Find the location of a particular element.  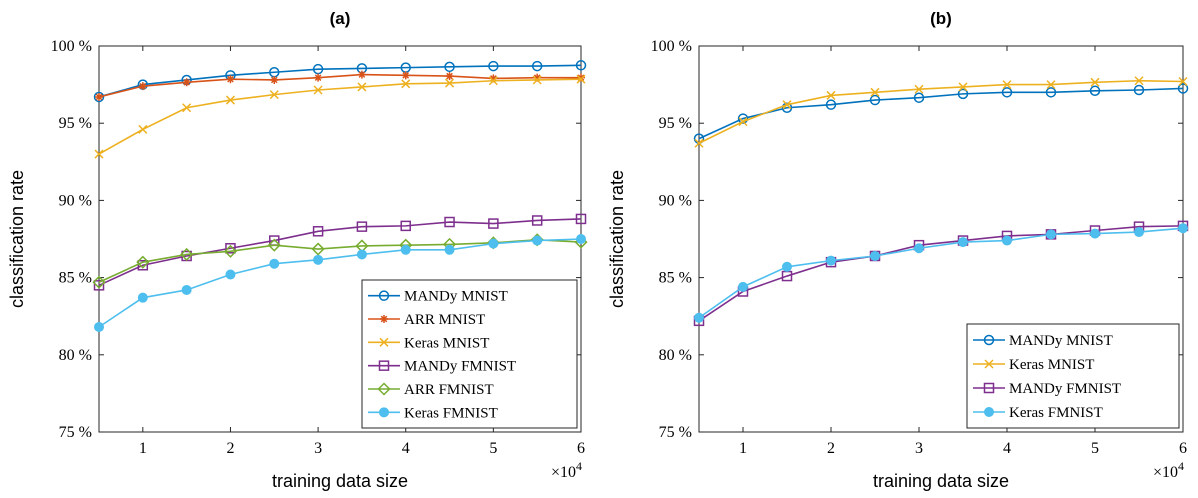

chart-a-x-multiplier: ×10⁴ is located at coordinates (566, 470).